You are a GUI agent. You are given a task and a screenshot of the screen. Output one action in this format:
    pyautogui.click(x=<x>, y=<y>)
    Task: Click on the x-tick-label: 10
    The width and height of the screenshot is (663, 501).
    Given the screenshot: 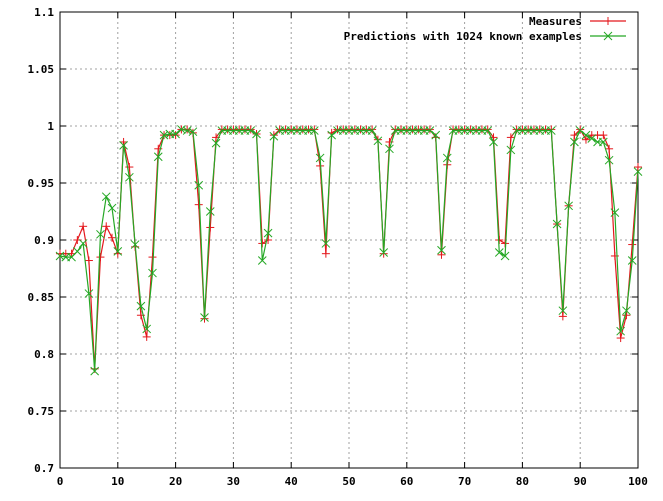 What is the action you would take?
    pyautogui.click(x=117, y=481)
    